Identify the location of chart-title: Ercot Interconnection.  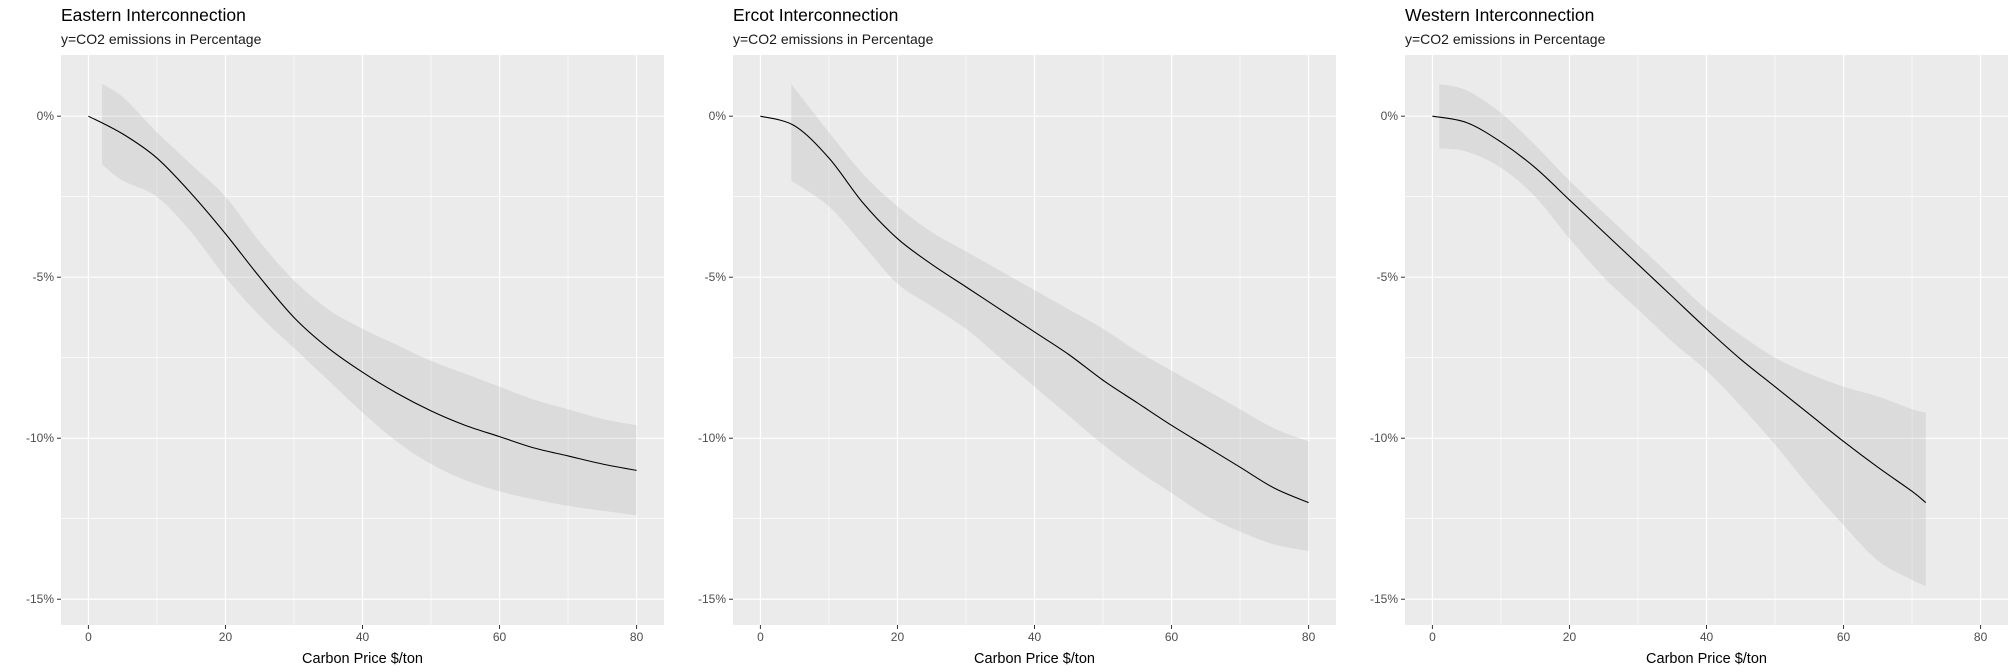
(815, 15).